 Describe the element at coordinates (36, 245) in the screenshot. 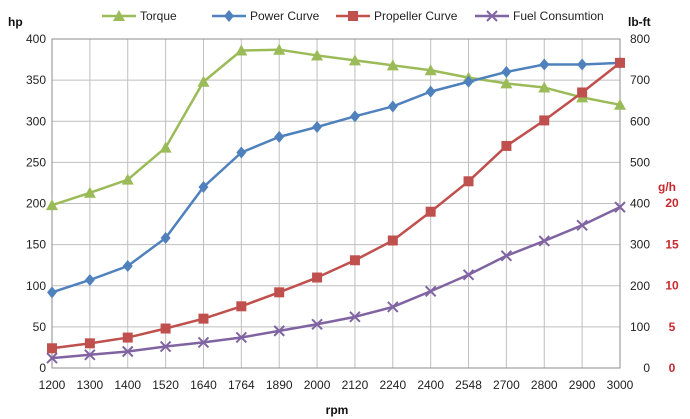

I see `y-left-tick-label: 150` at that location.